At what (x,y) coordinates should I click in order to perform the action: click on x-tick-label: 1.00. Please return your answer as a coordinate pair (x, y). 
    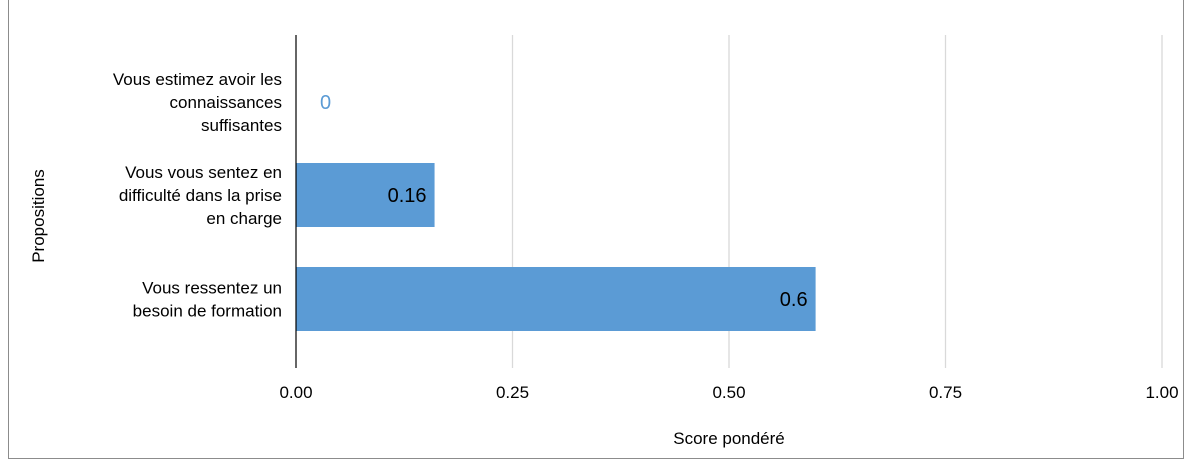
    Looking at the image, I should click on (1161, 392).